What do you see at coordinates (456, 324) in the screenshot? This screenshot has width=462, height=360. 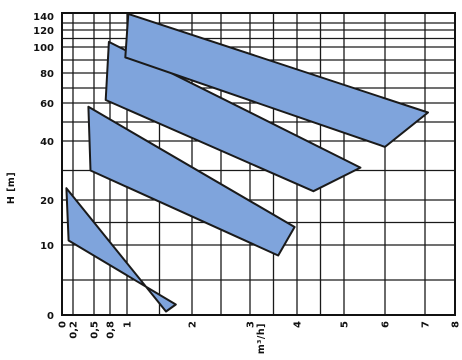 I see `x-tick-label: 8` at bounding box center [456, 324].